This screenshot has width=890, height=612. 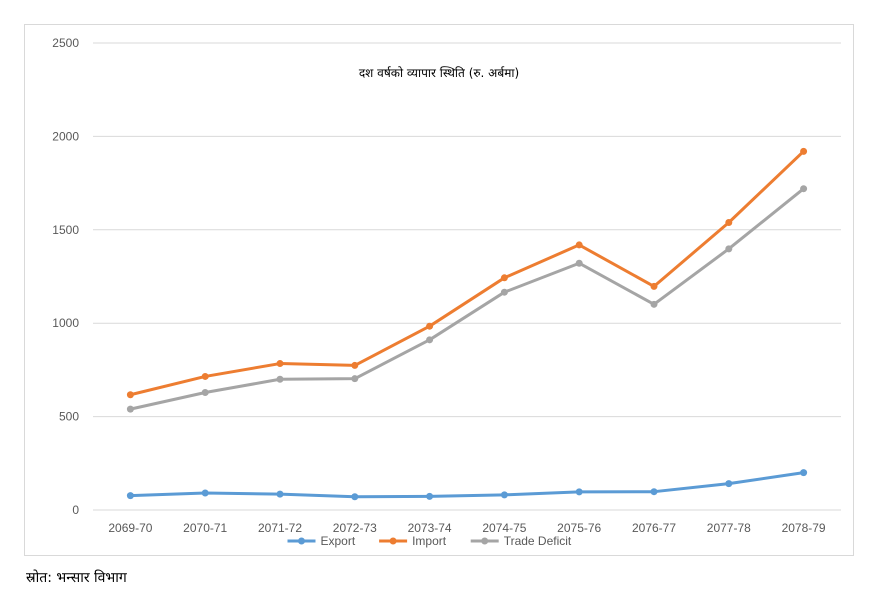 I want to click on y-tick-label: 0, so click(x=75, y=510).